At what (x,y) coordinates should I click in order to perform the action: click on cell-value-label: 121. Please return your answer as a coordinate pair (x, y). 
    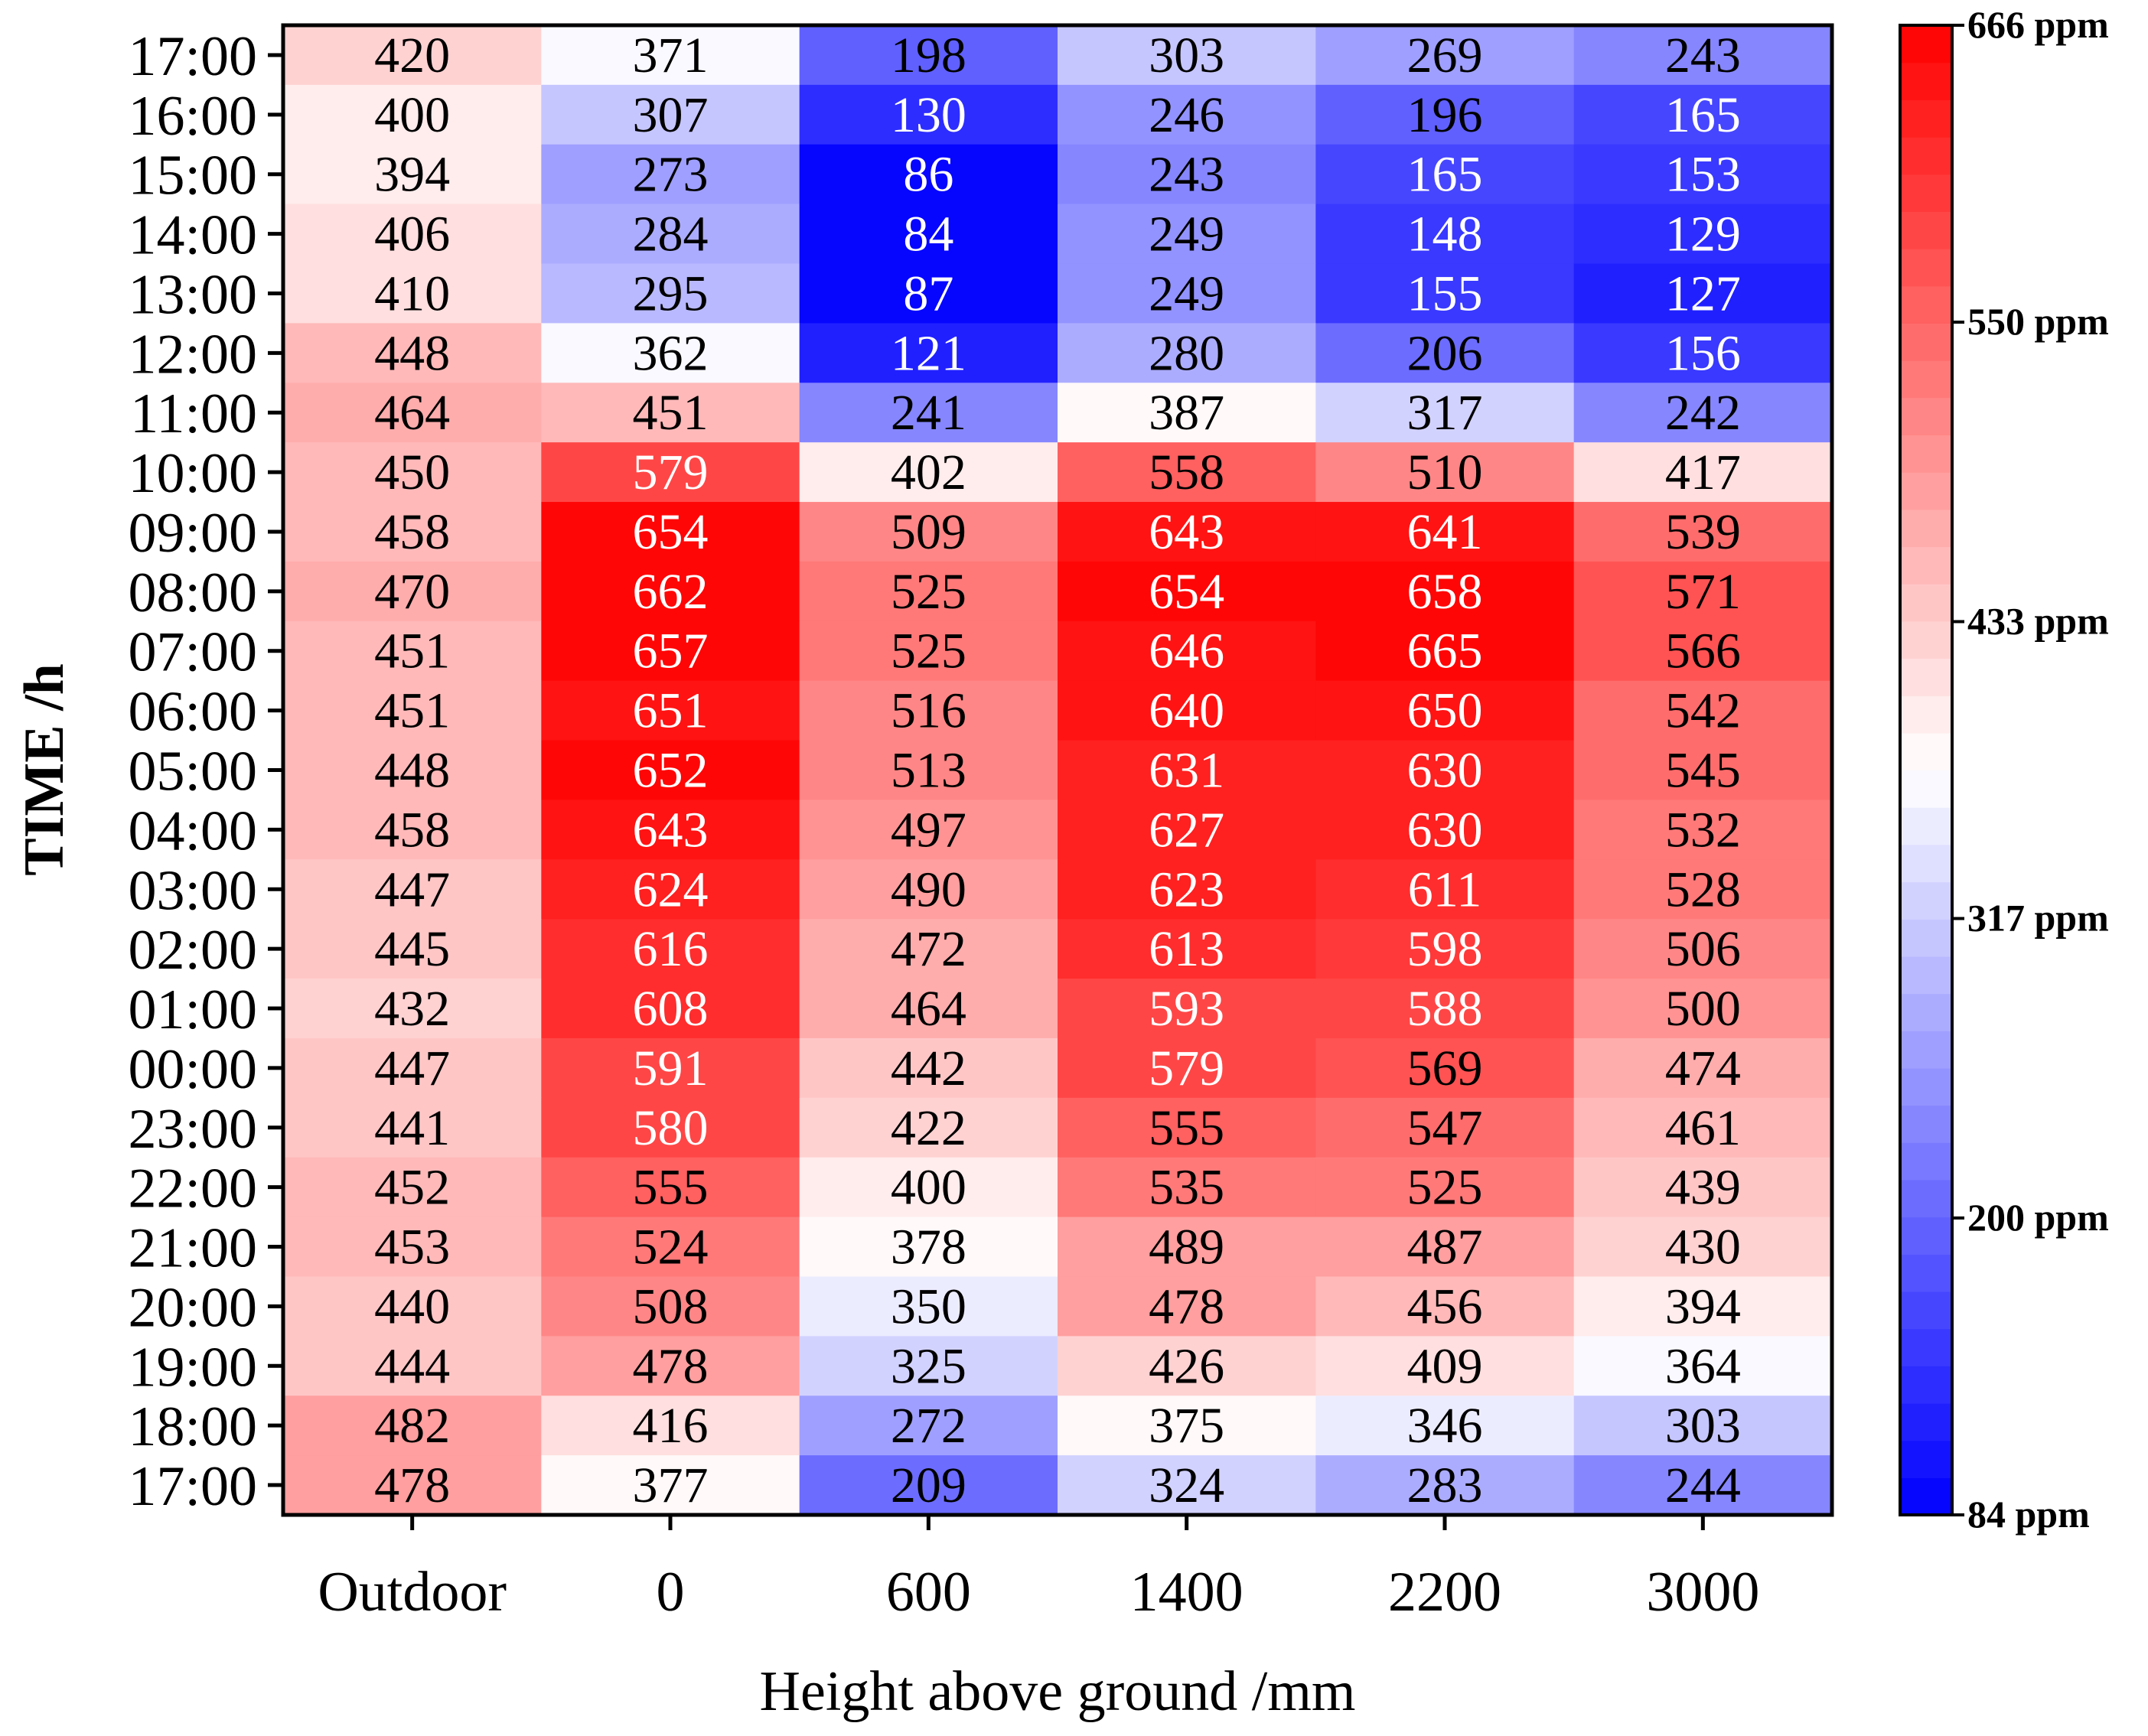
    Looking at the image, I should click on (929, 353).